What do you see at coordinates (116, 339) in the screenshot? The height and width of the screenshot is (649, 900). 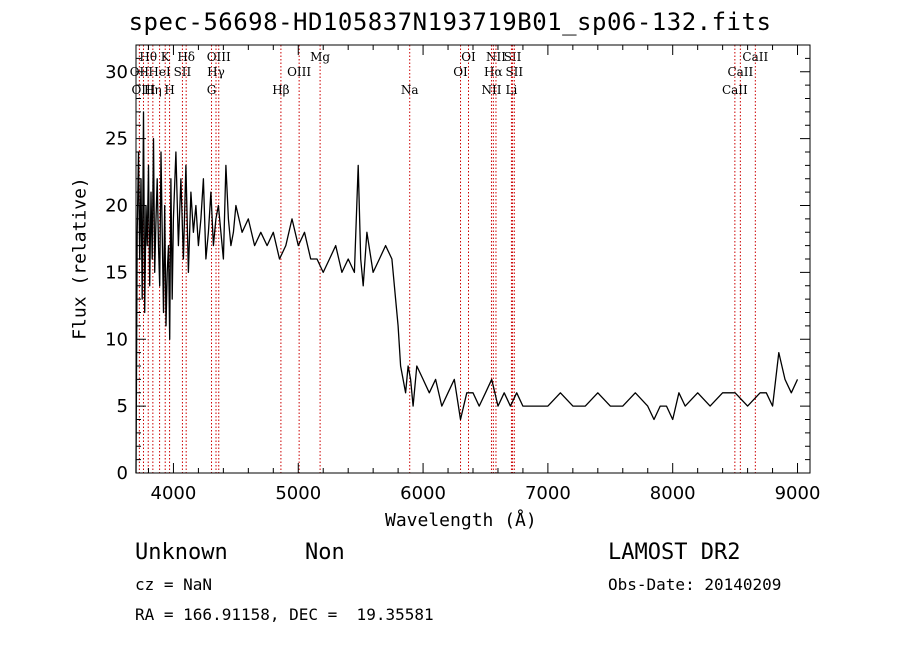 I see `y-tick-label: 10` at bounding box center [116, 339].